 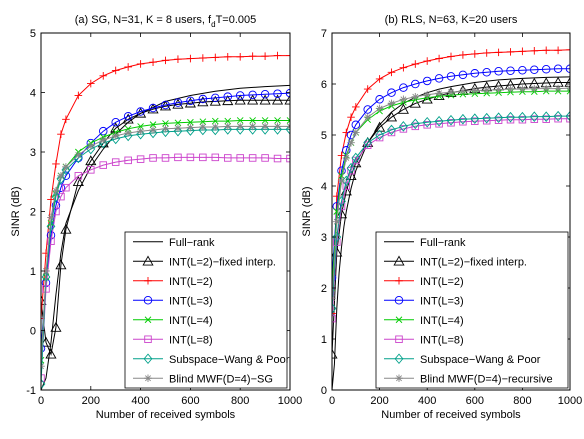 I want to click on y-axis-label: SINR (dB), so click(x=16, y=211).